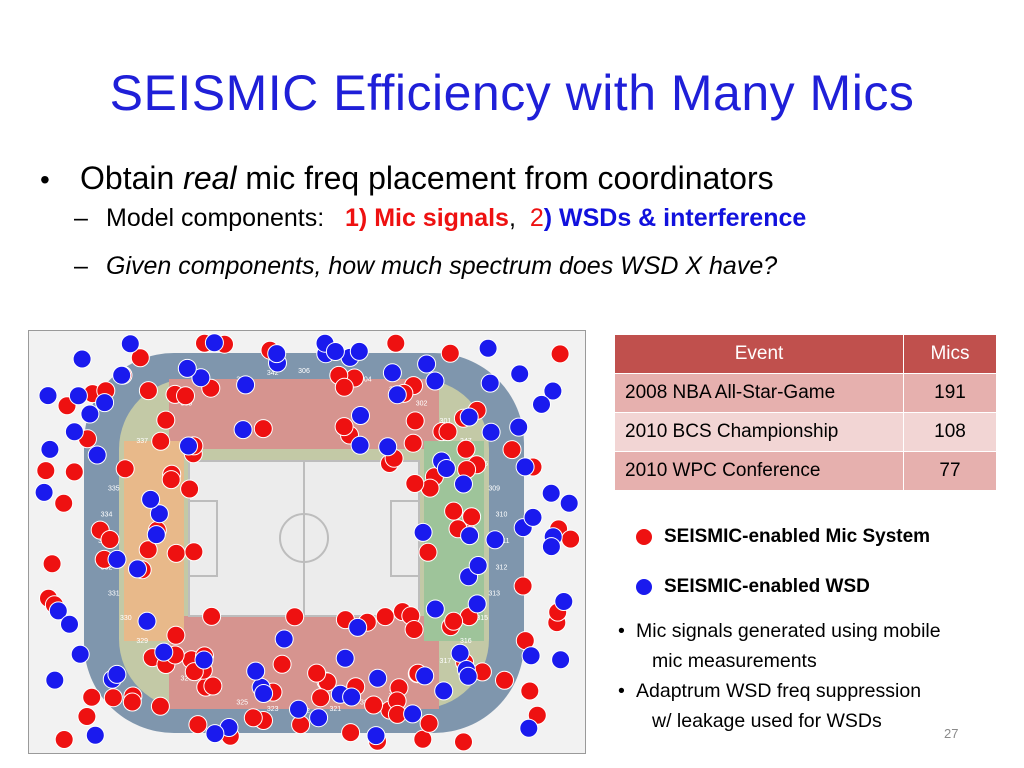 The width and height of the screenshot is (1024, 768). I want to click on red-dot-icon, so click(644, 537).